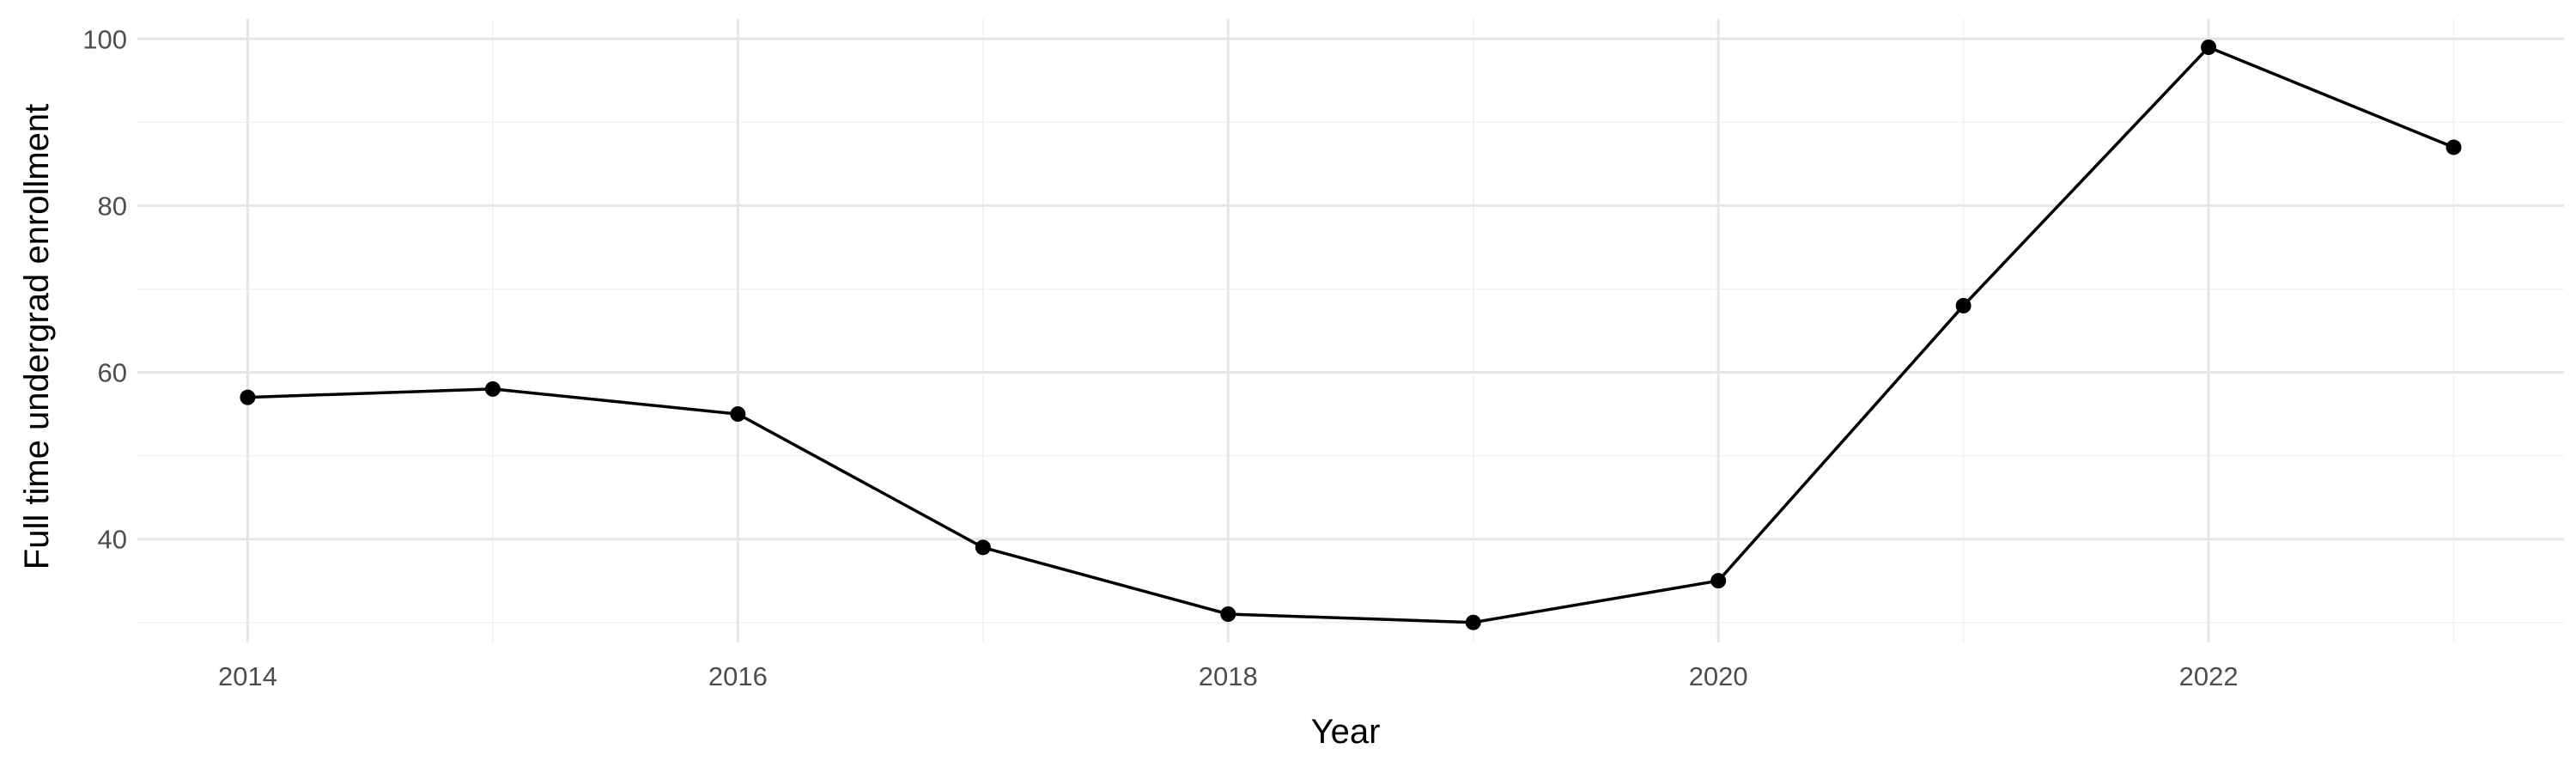  I want to click on x-tick-label: 2018, so click(1228, 676).